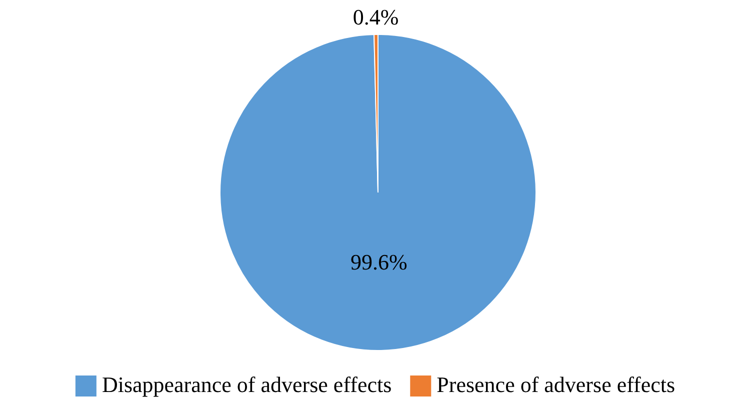  Describe the element at coordinates (375, 17) in the screenshot. I see `data-label: 0.4%` at that location.